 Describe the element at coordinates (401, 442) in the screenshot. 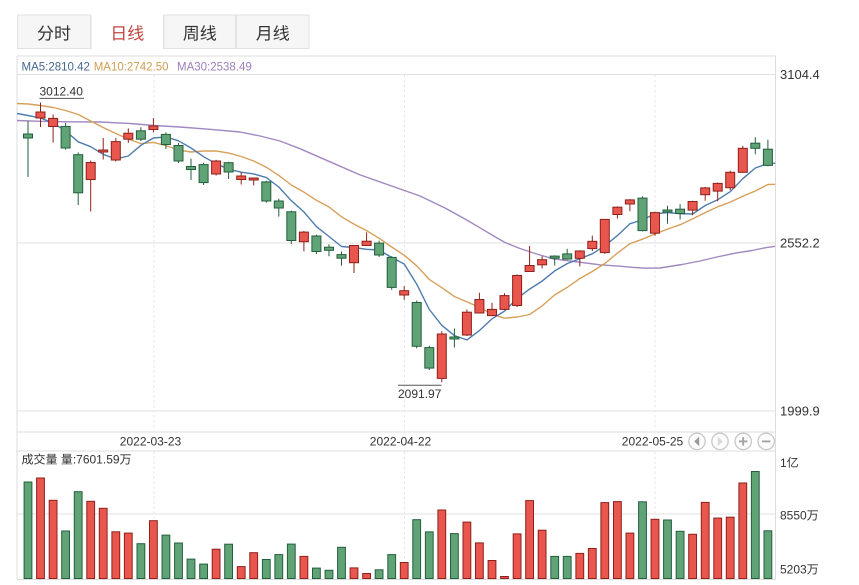

I see `svg-text: 2022-04-22` at that location.